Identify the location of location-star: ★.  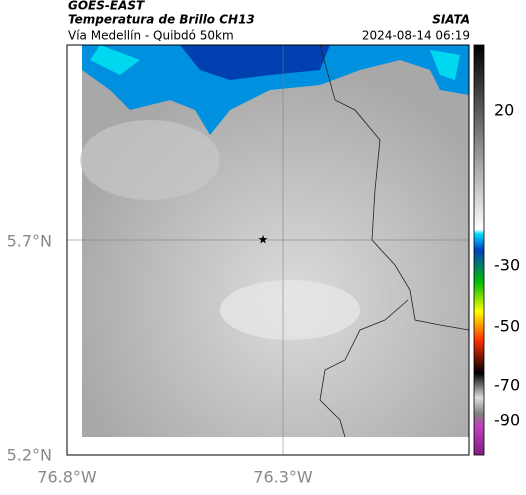
(263, 240).